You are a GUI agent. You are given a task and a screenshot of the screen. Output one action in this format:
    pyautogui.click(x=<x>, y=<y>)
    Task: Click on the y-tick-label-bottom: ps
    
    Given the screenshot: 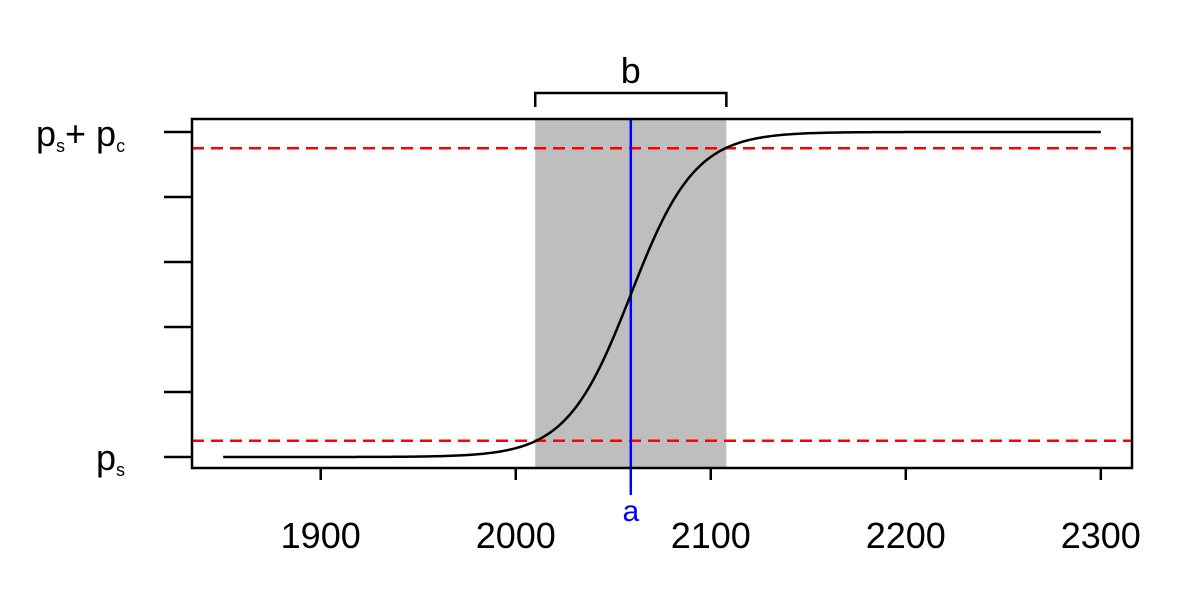 What is the action you would take?
    pyautogui.click(x=110, y=458)
    